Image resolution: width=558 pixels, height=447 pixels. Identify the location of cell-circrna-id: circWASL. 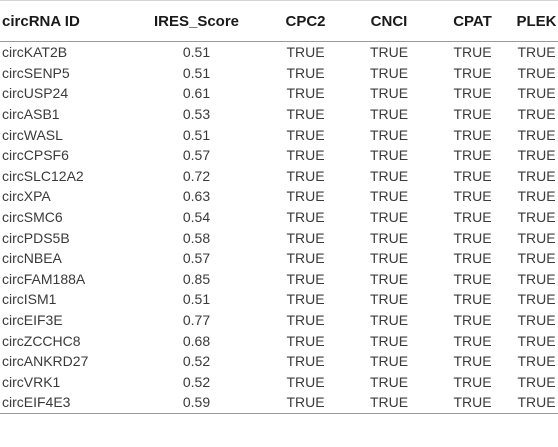
(32, 134).